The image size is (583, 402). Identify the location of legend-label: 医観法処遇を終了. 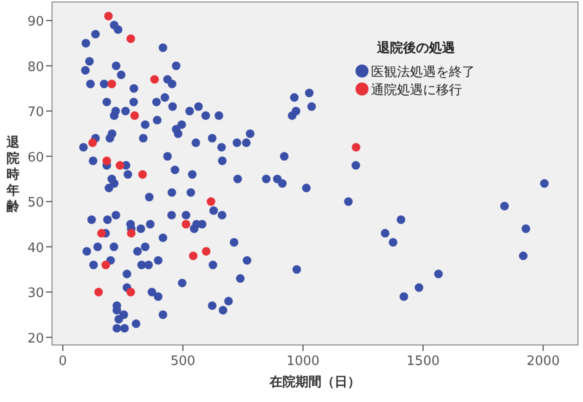
(423, 72).